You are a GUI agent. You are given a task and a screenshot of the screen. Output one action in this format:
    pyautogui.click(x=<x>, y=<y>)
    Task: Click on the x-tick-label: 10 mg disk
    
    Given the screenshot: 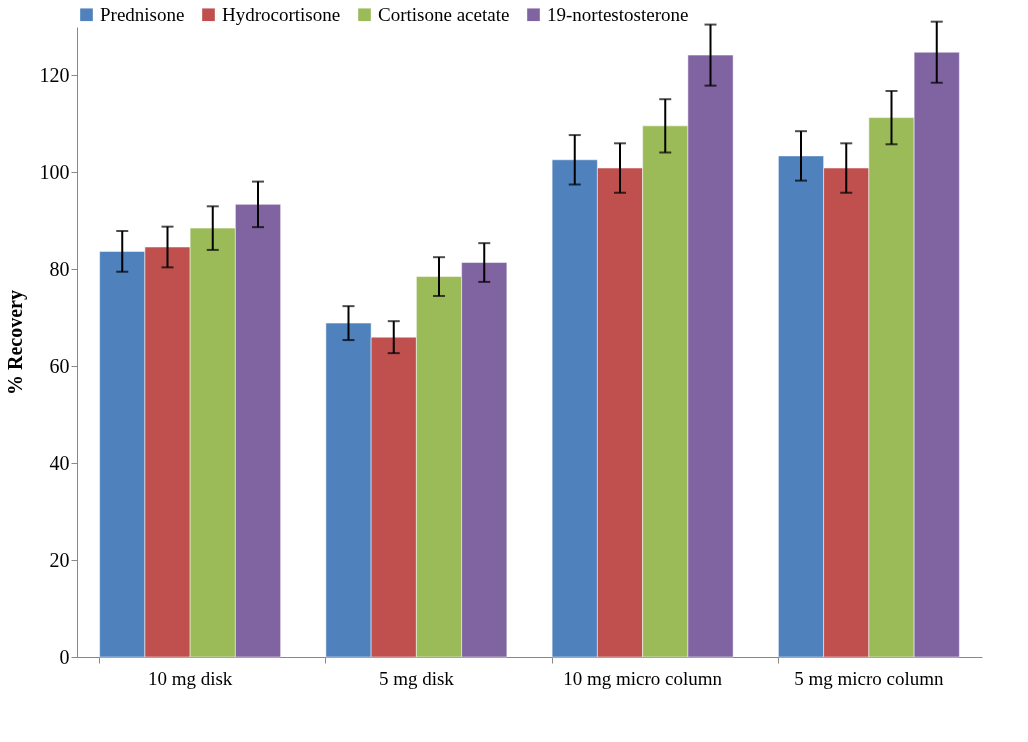 What is the action you would take?
    pyautogui.click(x=190, y=678)
    